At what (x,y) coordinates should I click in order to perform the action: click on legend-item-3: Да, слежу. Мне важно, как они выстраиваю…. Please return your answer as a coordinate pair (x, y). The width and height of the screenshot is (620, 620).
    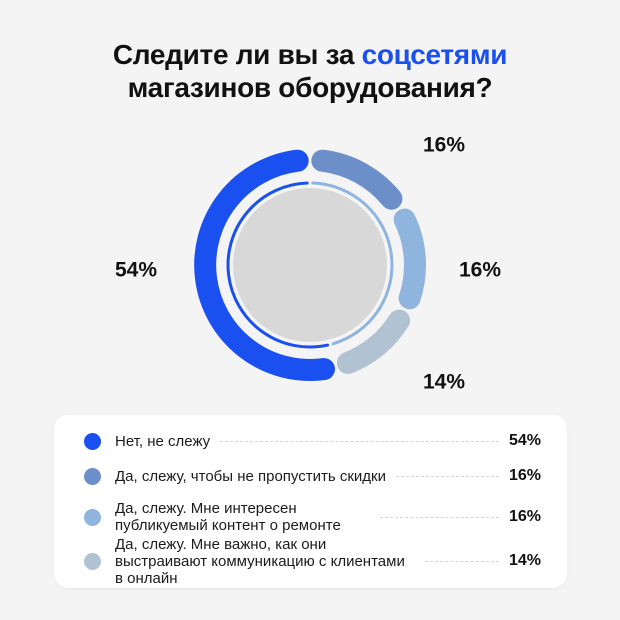
    Looking at the image, I should click on (312, 561).